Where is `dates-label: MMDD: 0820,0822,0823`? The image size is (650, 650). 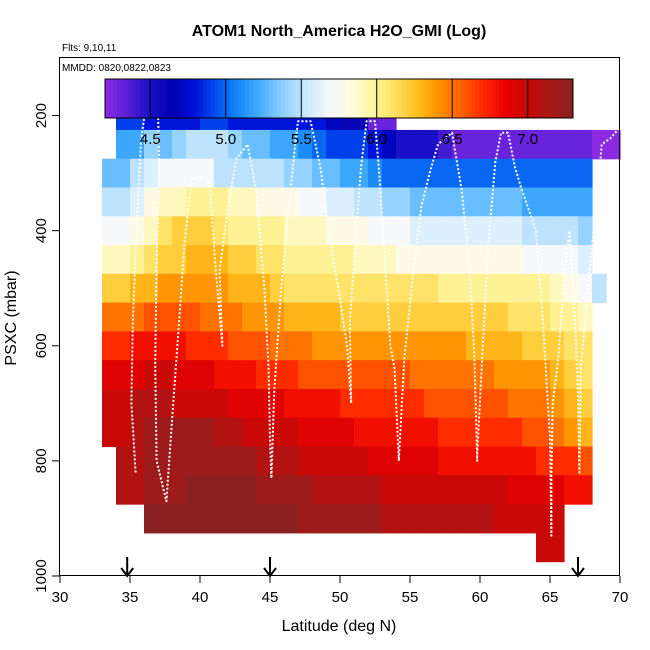
dates-label: MMDD: 0820,0822,0823 is located at coordinates (116, 68).